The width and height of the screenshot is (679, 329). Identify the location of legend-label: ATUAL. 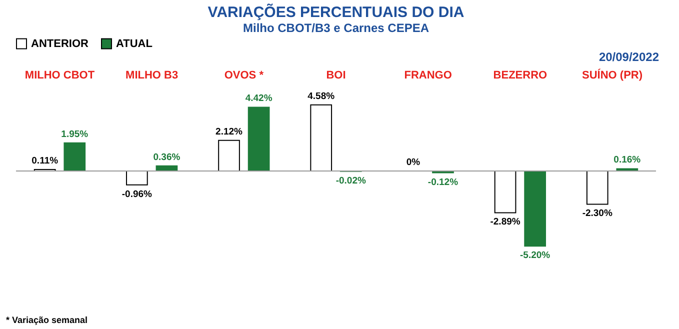
(134, 44).